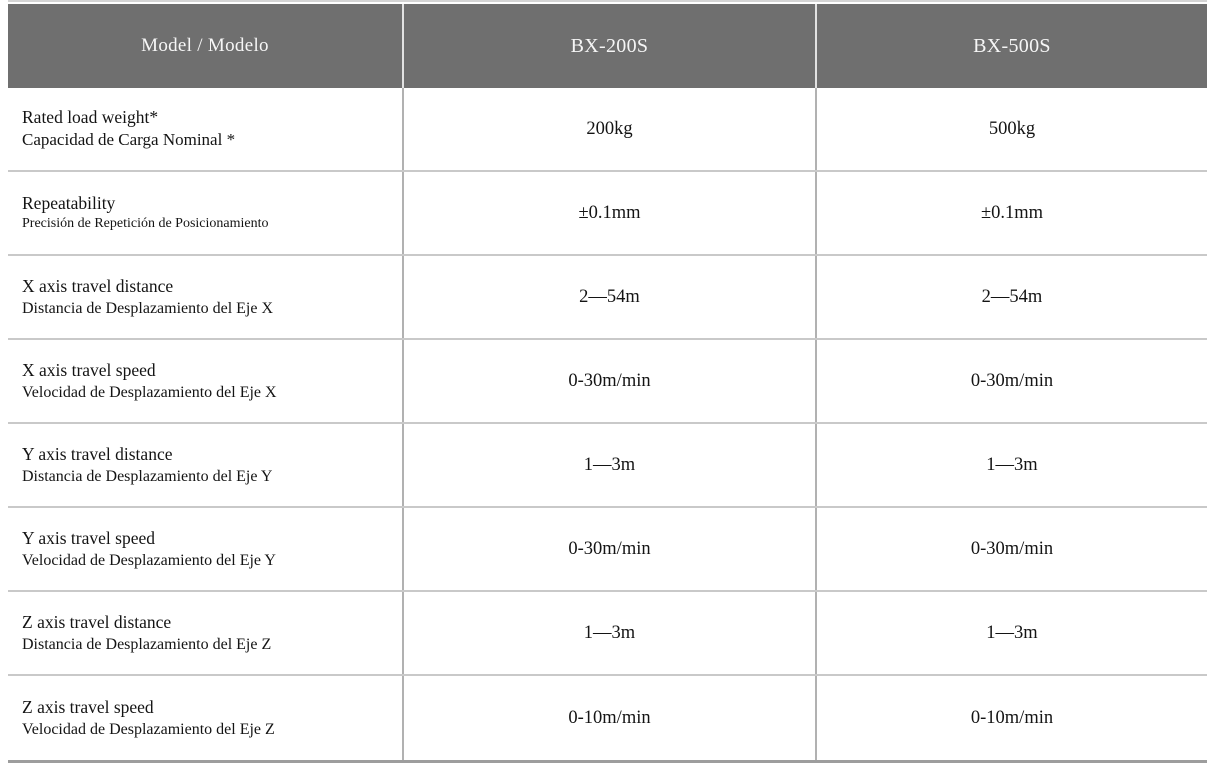  Describe the element at coordinates (1011, 213) in the screenshot. I see `spec-value-bx500s: ±0.1mm` at that location.